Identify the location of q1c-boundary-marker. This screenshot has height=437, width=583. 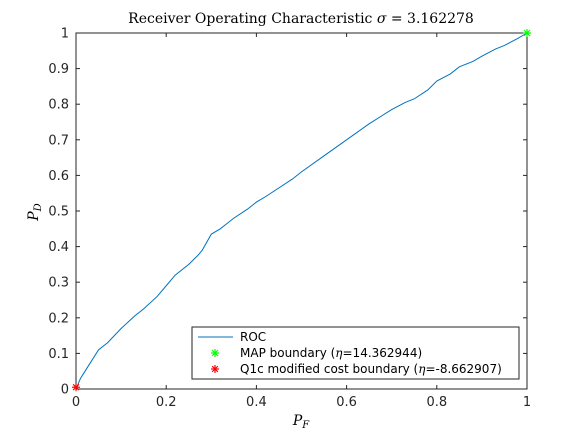
(76, 387).